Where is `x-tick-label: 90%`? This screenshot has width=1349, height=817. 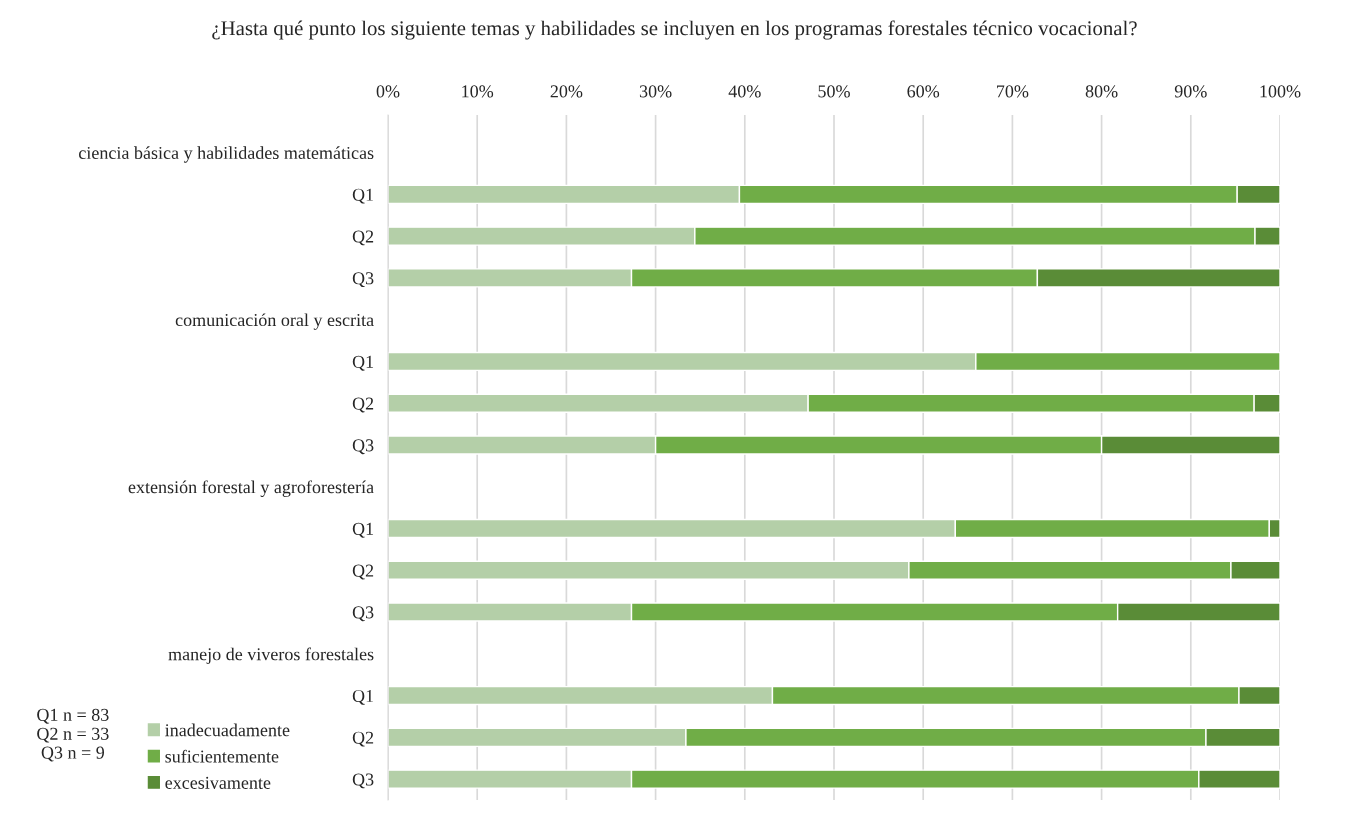 x-tick-label: 90% is located at coordinates (1190, 91).